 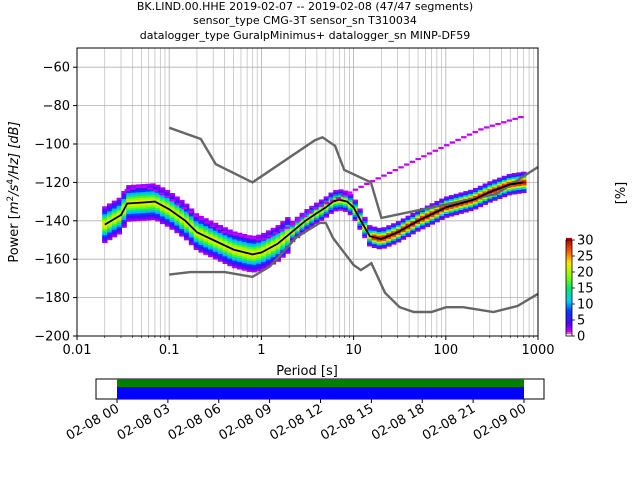 What do you see at coordinates (56, 106) in the screenshot?
I see `y-tick-label: −80` at bounding box center [56, 106].